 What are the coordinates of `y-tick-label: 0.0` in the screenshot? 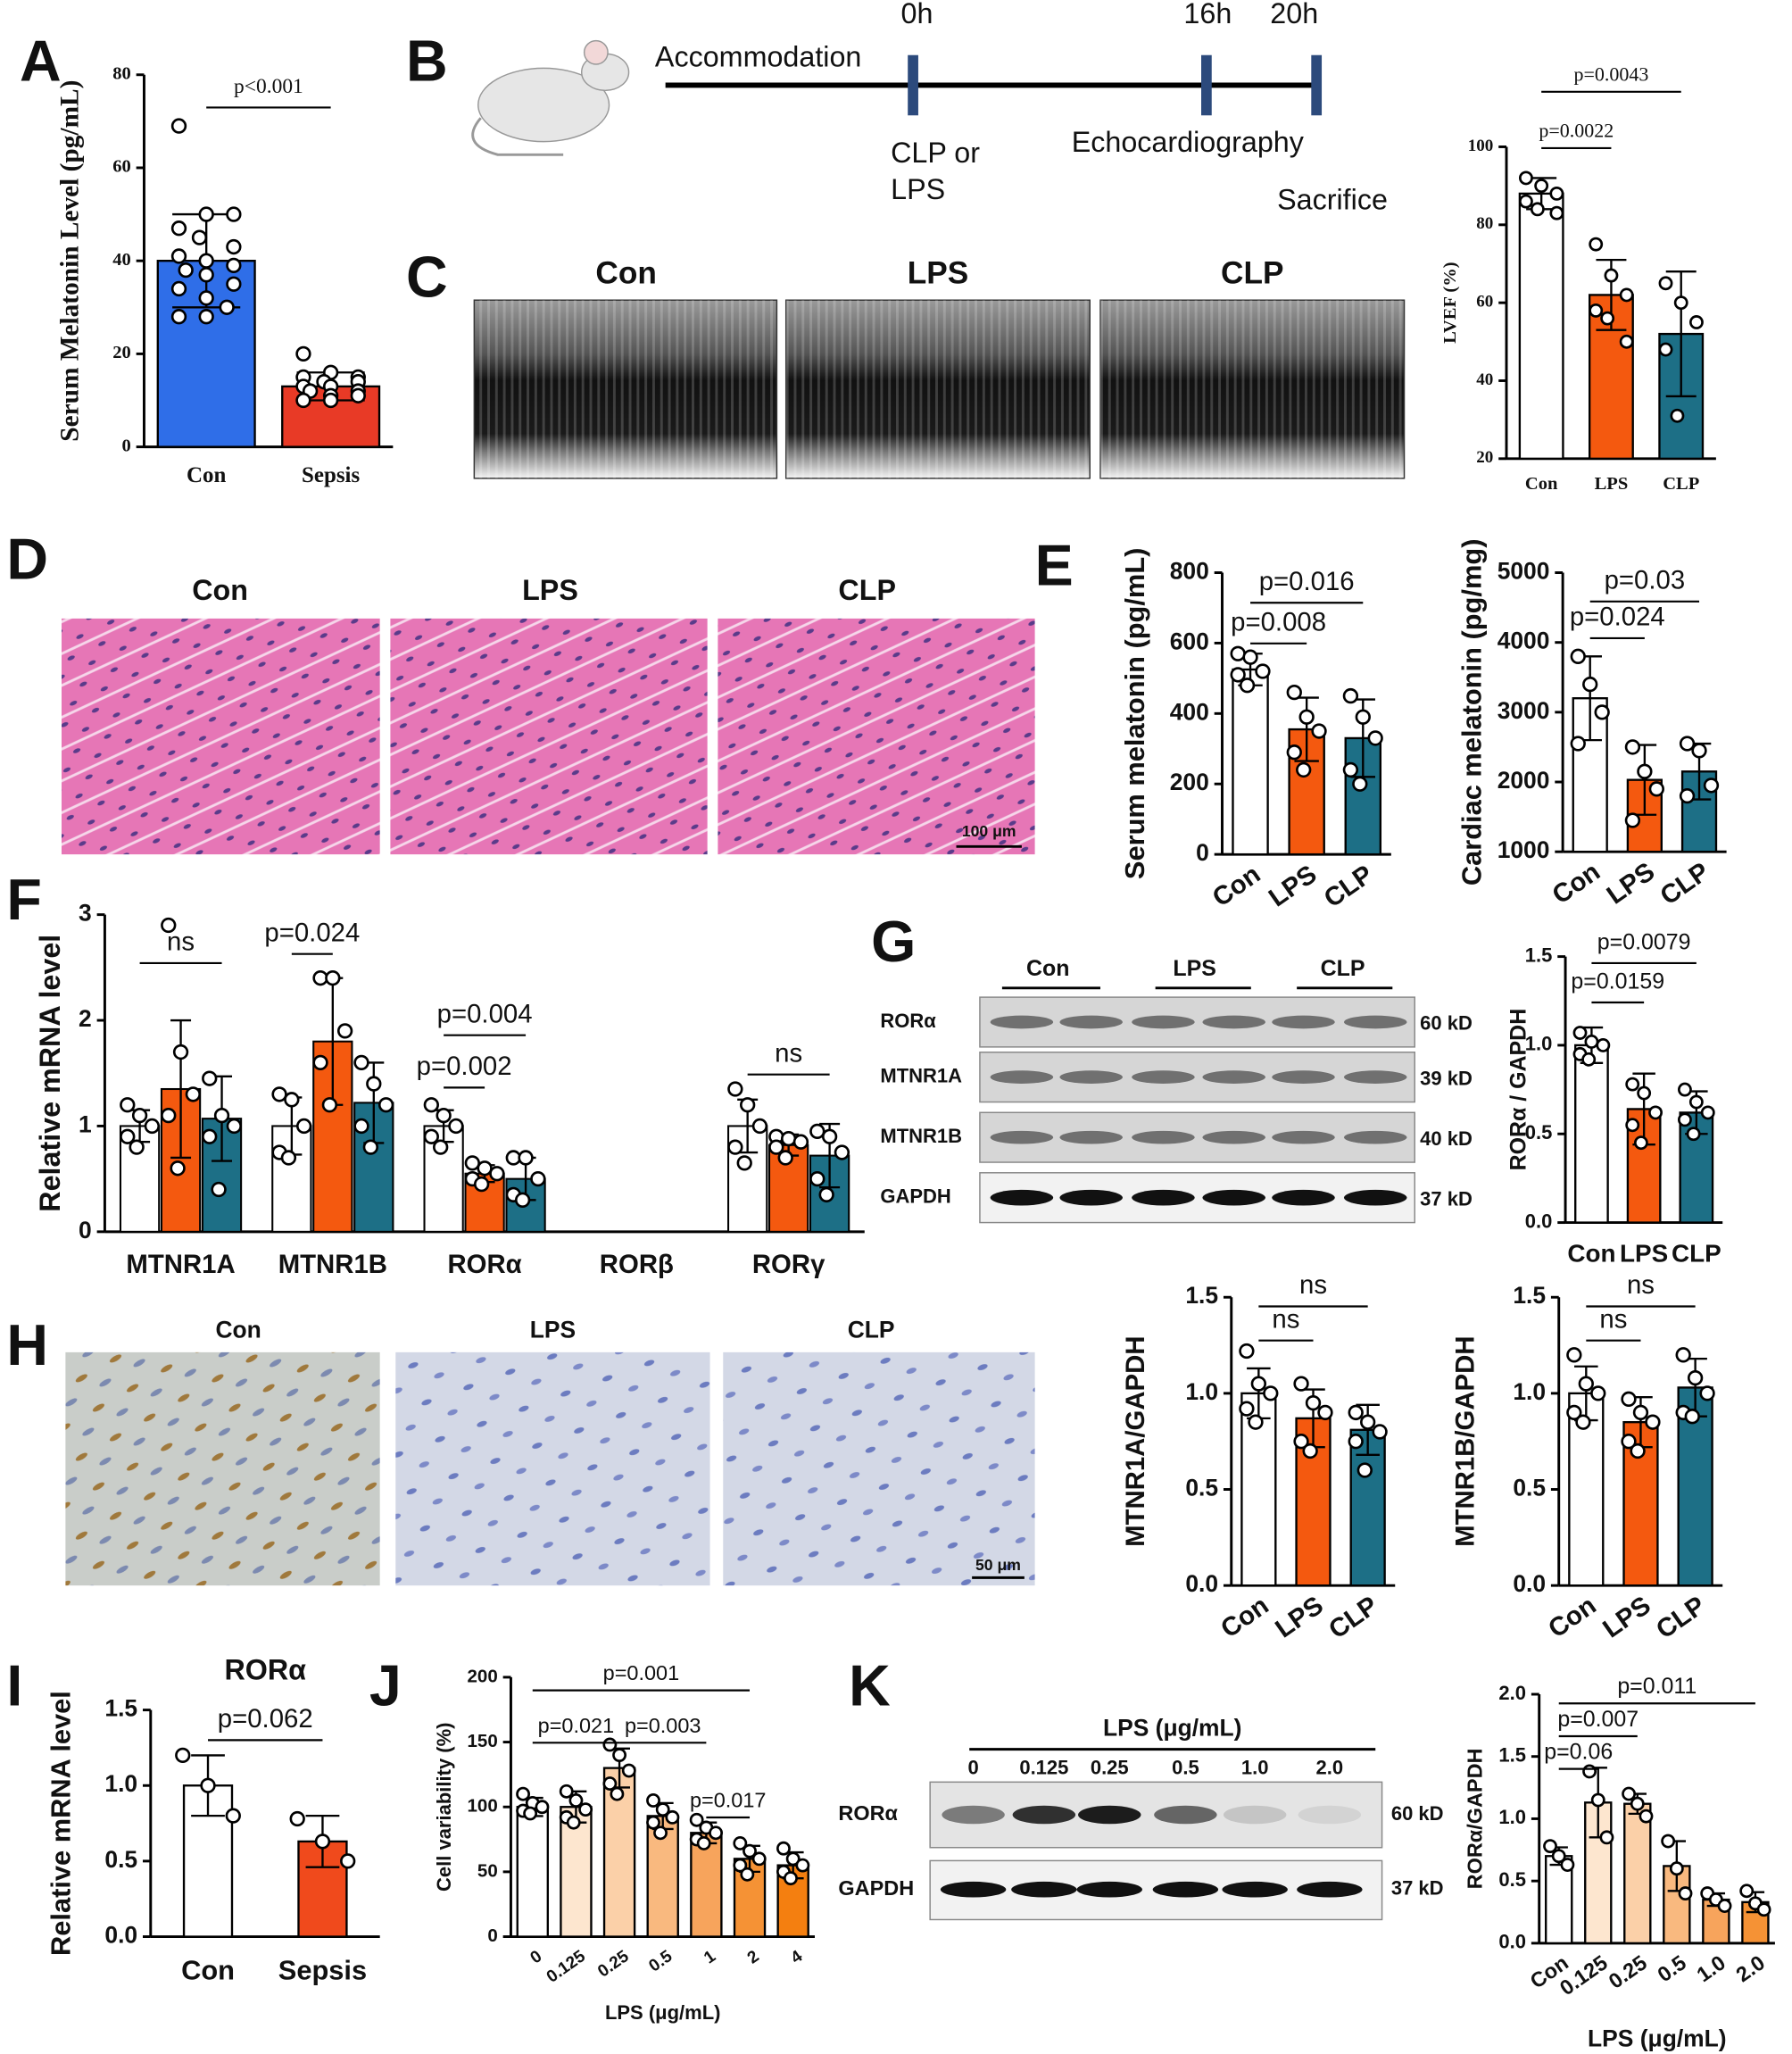 It's located at (1539, 1221).